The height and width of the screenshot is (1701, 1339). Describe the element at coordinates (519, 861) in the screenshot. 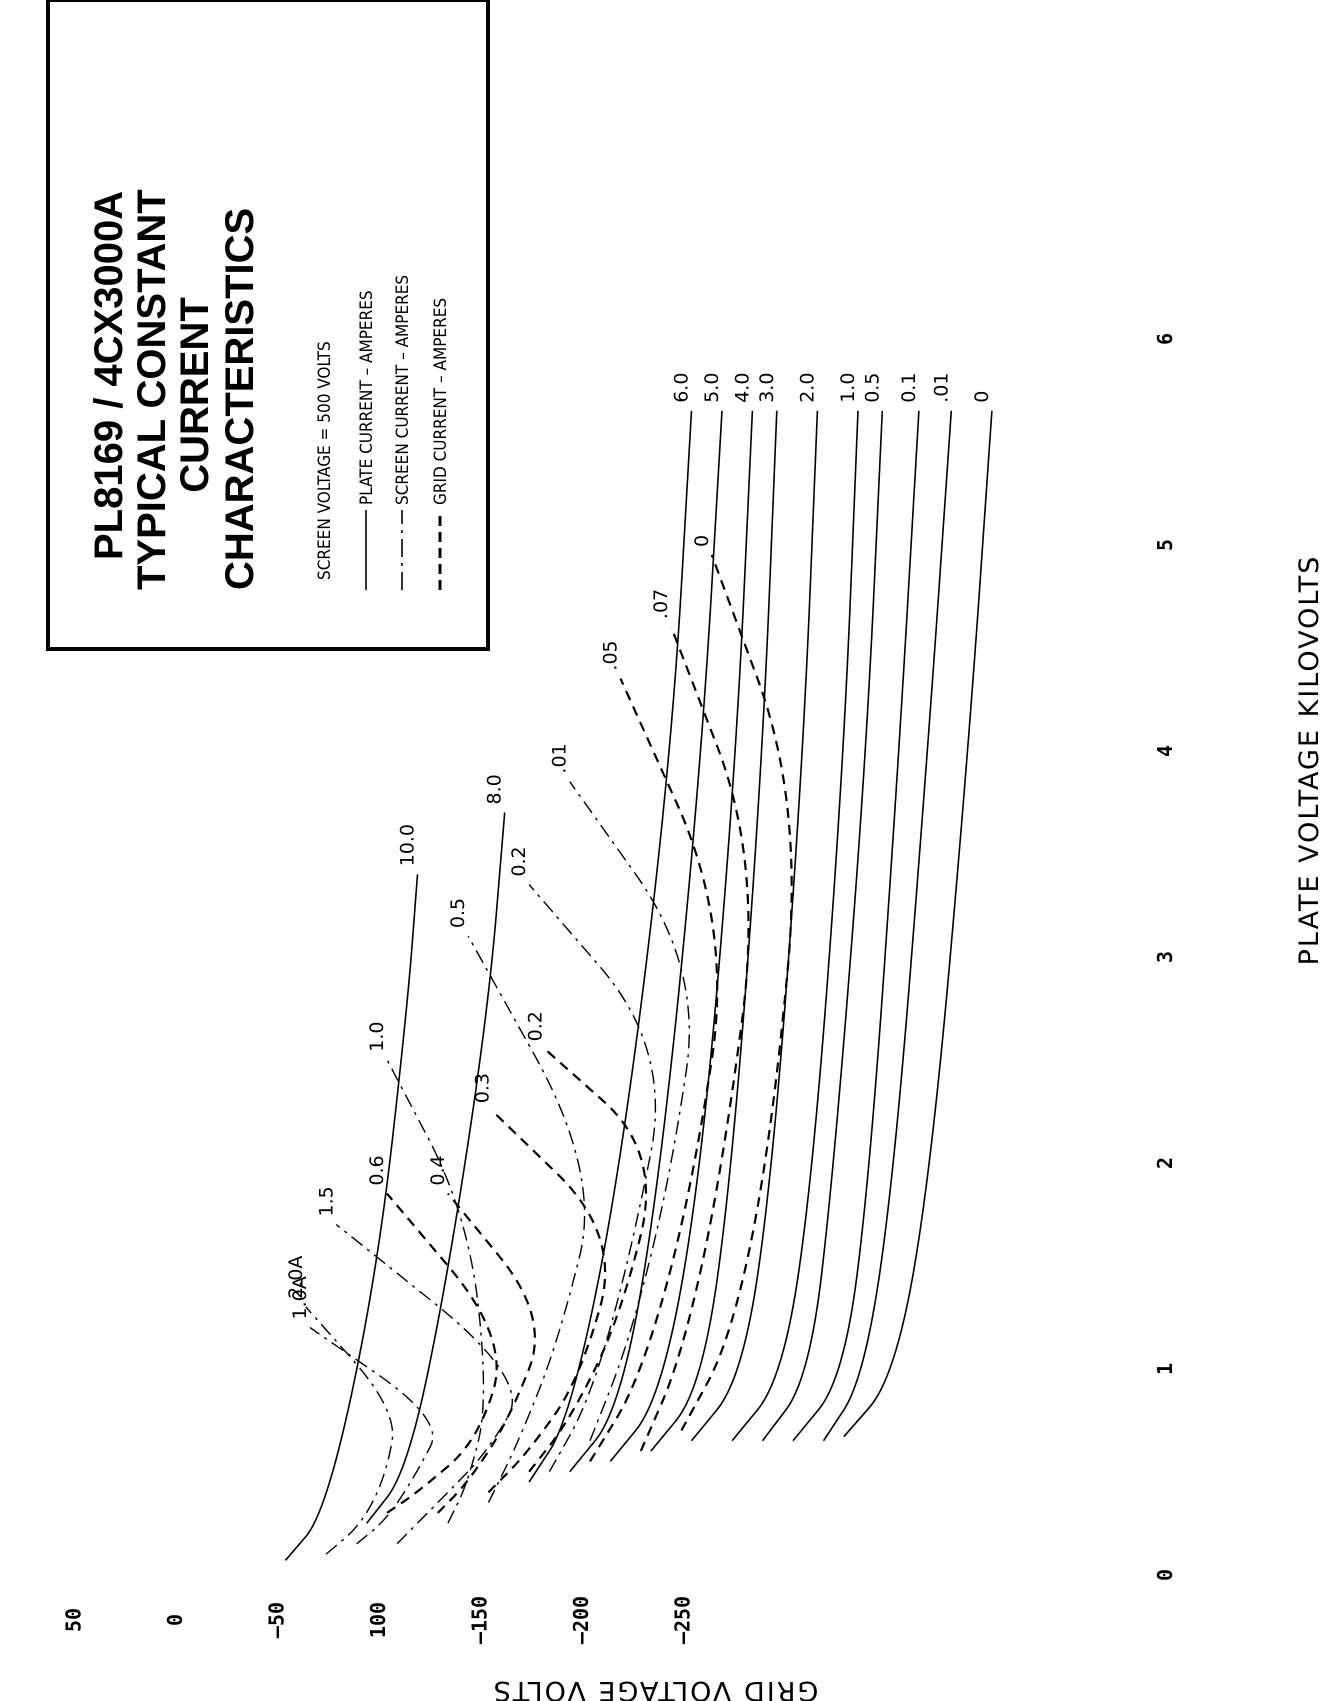

I see `screen-curve-label: 0.2` at that location.